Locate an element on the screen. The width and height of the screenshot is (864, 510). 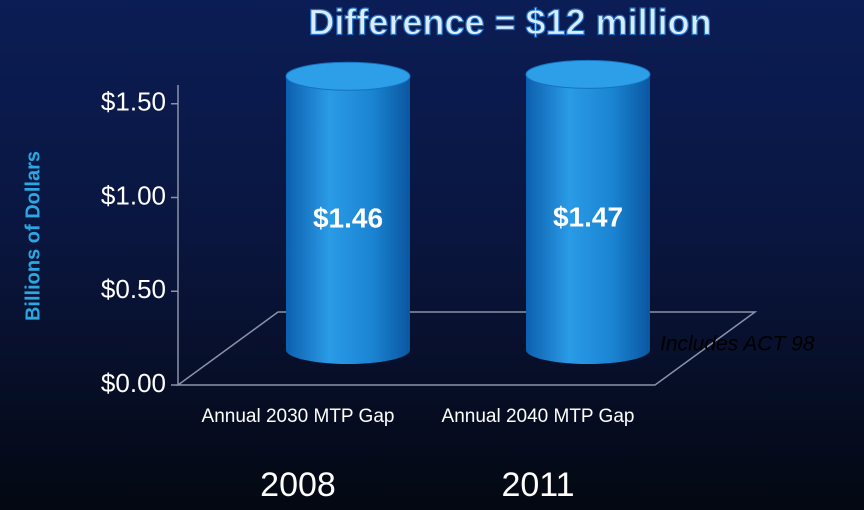
x-tick-label: Annual 2030 MTP Gap is located at coordinates (298, 416).